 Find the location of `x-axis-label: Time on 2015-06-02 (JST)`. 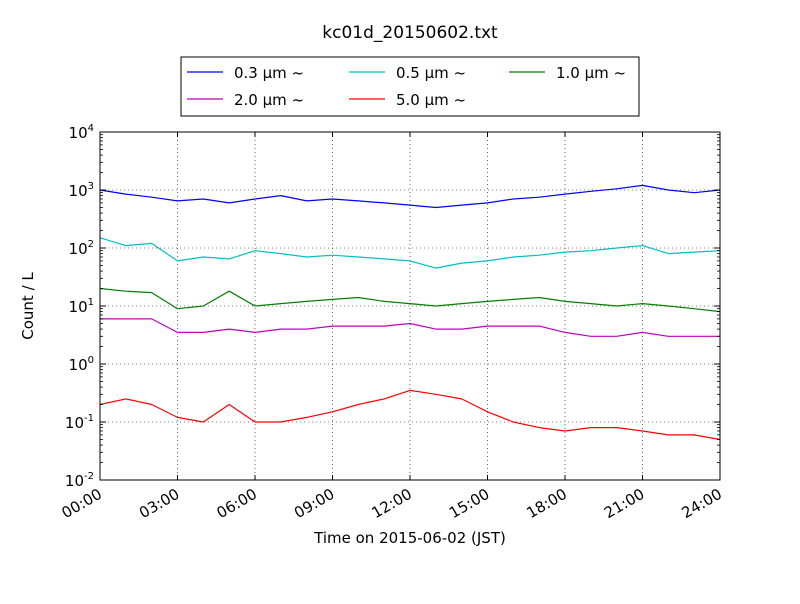

x-axis-label: Time on 2015-06-02 (JST) is located at coordinates (409, 538).